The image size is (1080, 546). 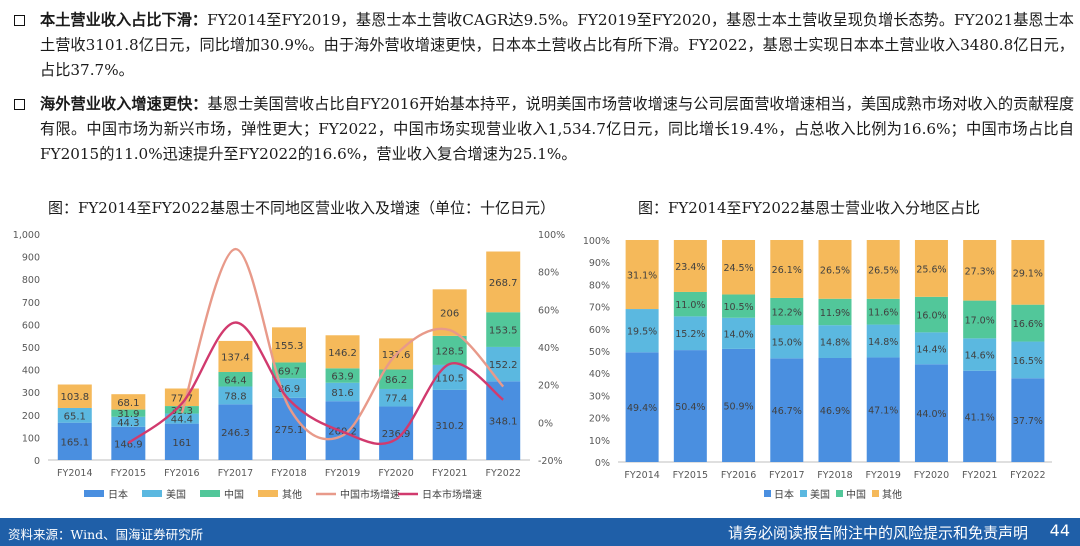 What do you see at coordinates (835, 343) in the screenshot?
I see `share-data-label: 14.8%` at bounding box center [835, 343].